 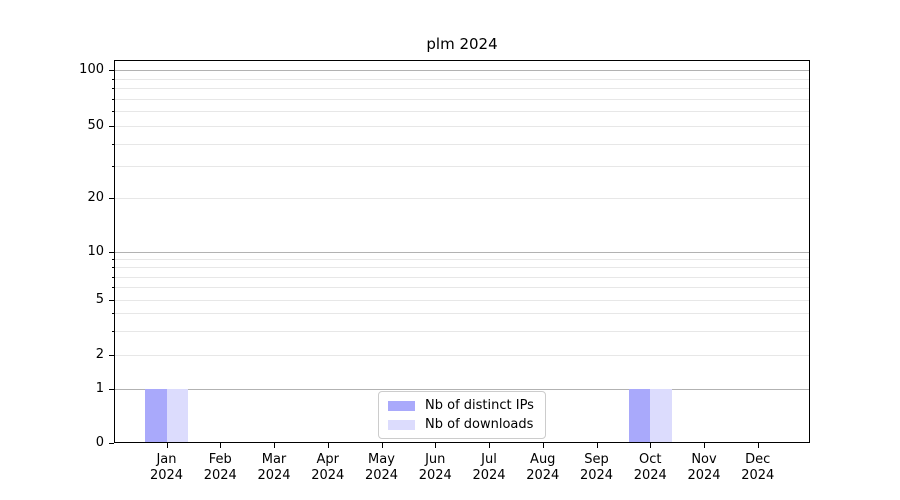 What do you see at coordinates (220, 467) in the screenshot?
I see `xtick-label-feb: Feb 2024` at bounding box center [220, 467].